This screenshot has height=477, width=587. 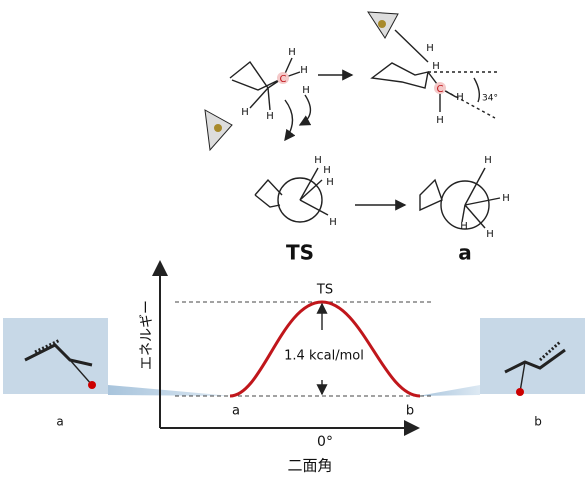 I want to click on eye-icon, so click(x=301, y=81).